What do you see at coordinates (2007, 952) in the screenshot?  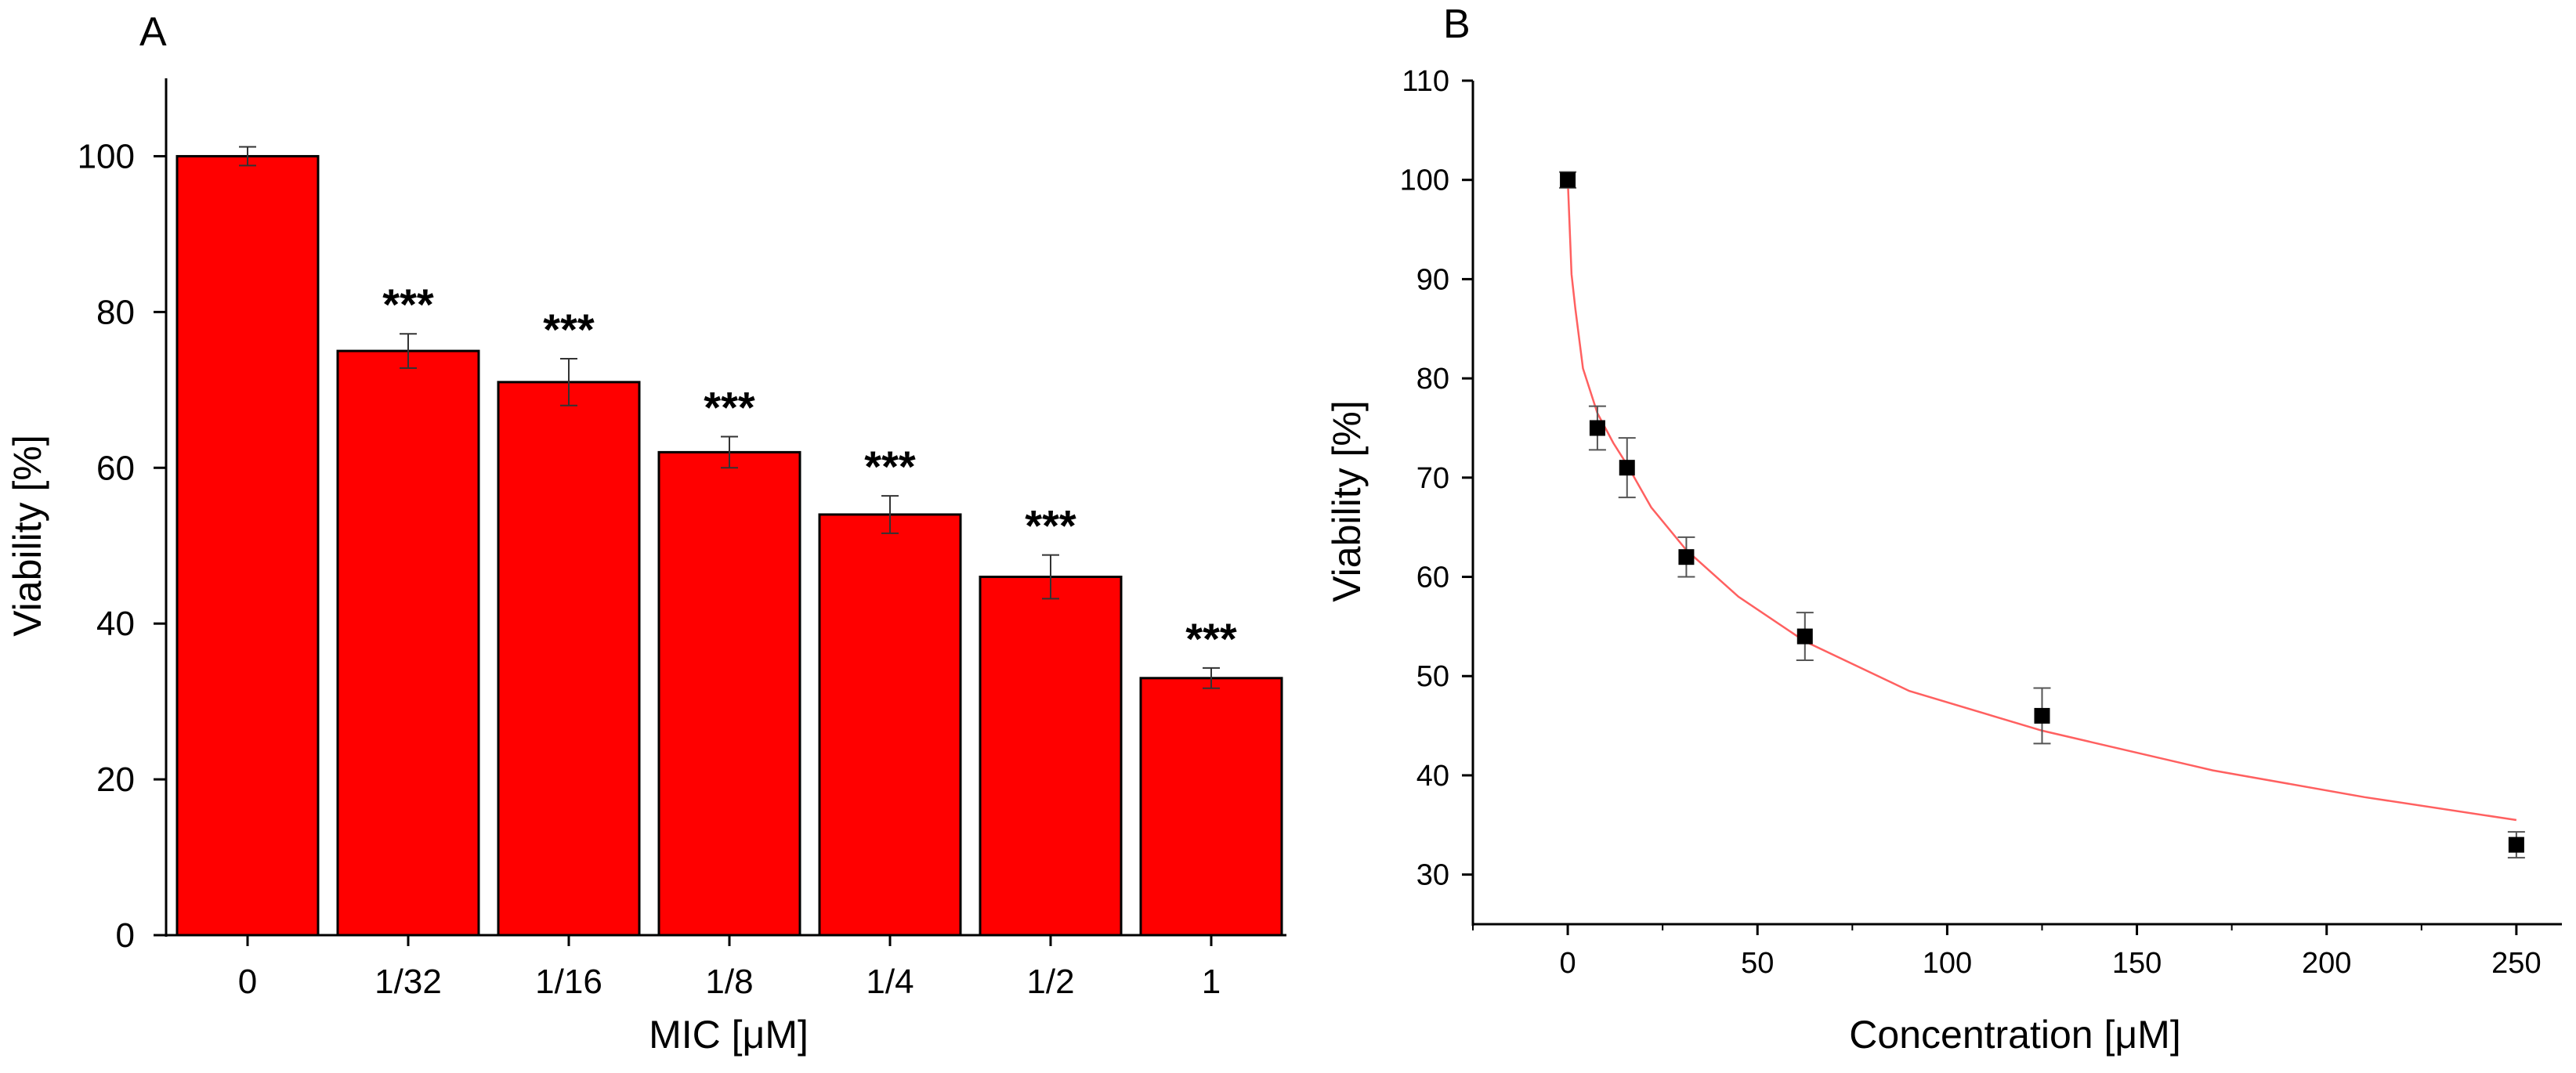 I see `panel-b-x-ticks: 0 50 100 150 200 250` at bounding box center [2007, 952].